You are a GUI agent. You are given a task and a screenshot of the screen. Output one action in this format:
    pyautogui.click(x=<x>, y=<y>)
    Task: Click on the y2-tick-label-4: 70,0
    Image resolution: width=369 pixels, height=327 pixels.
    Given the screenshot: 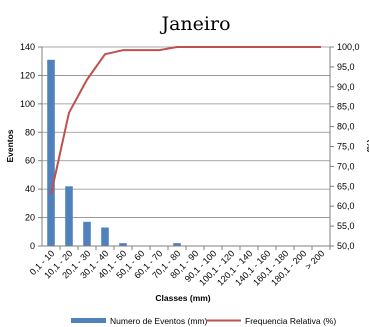 What is the action you would take?
    pyautogui.click(x=346, y=166)
    